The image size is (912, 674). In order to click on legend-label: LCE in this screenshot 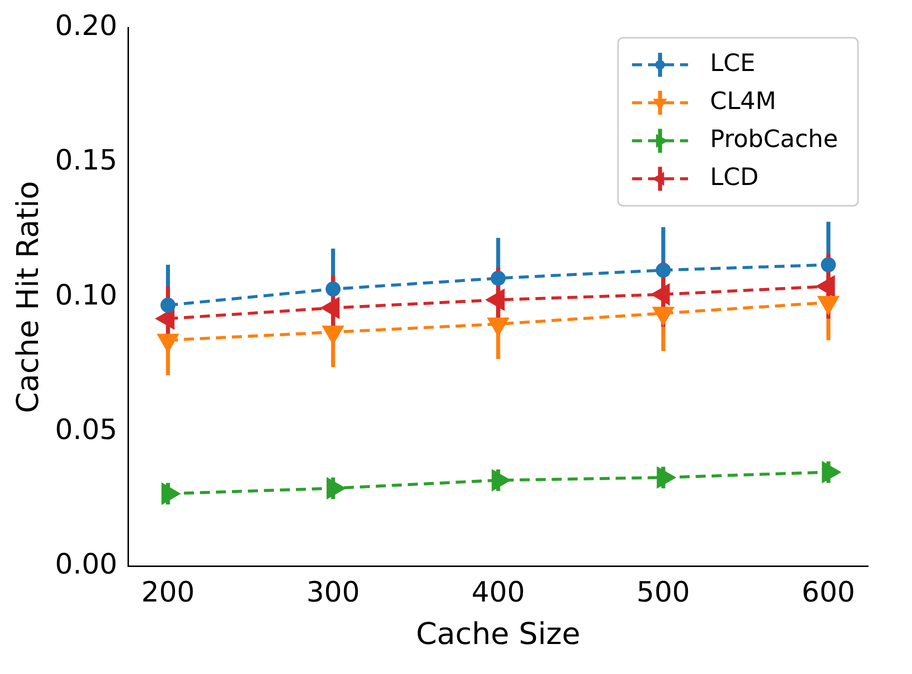, I will do `click(733, 63)`.